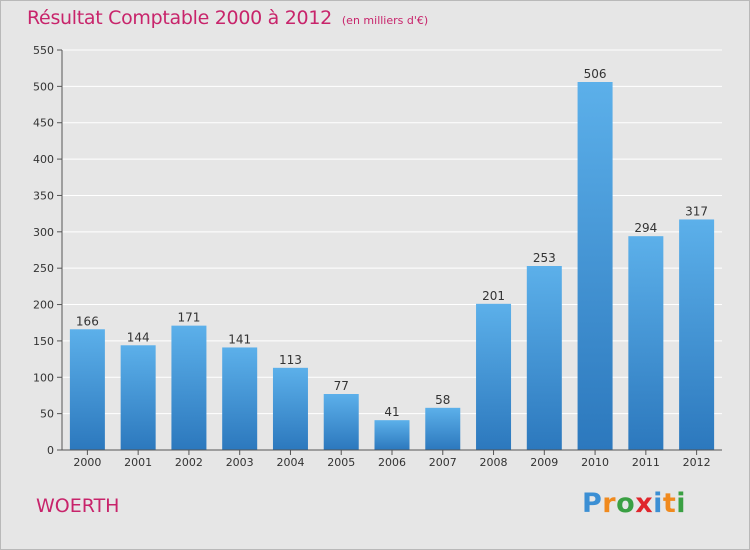  What do you see at coordinates (189, 387) in the screenshot?
I see `bar-2002` at bounding box center [189, 387].